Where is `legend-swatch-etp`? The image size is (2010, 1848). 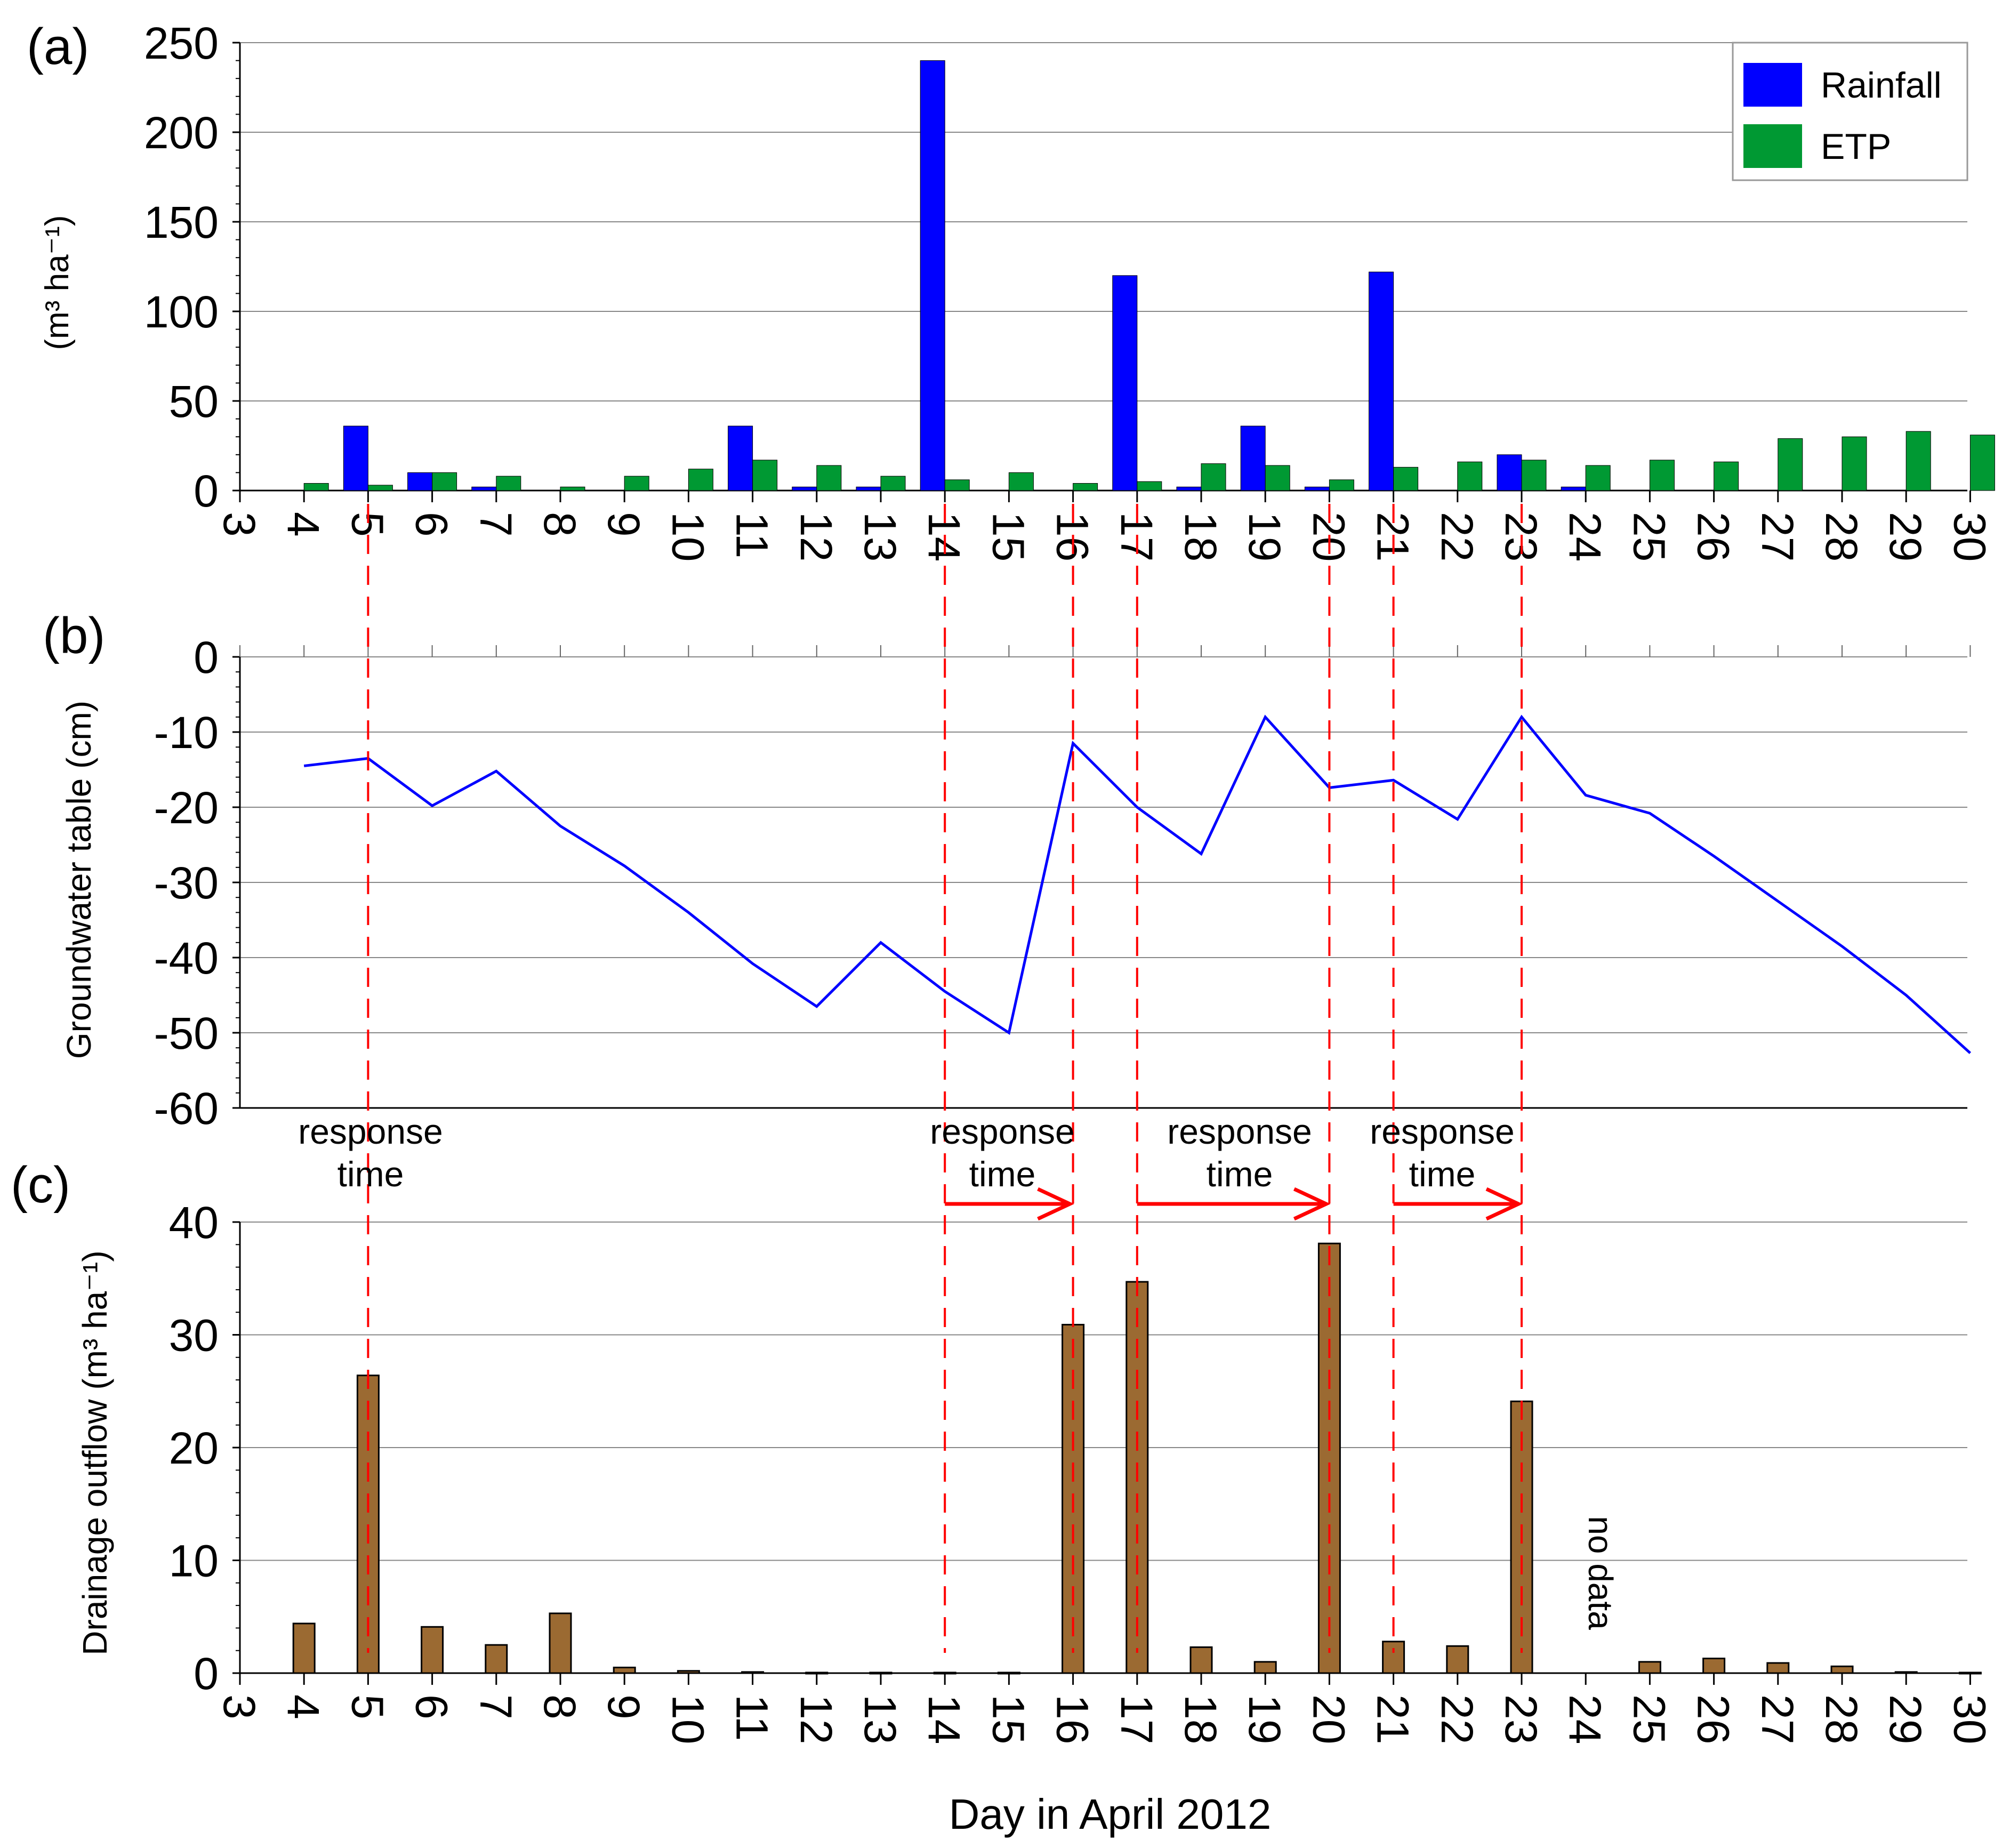 legend-swatch-etp is located at coordinates (1772, 146).